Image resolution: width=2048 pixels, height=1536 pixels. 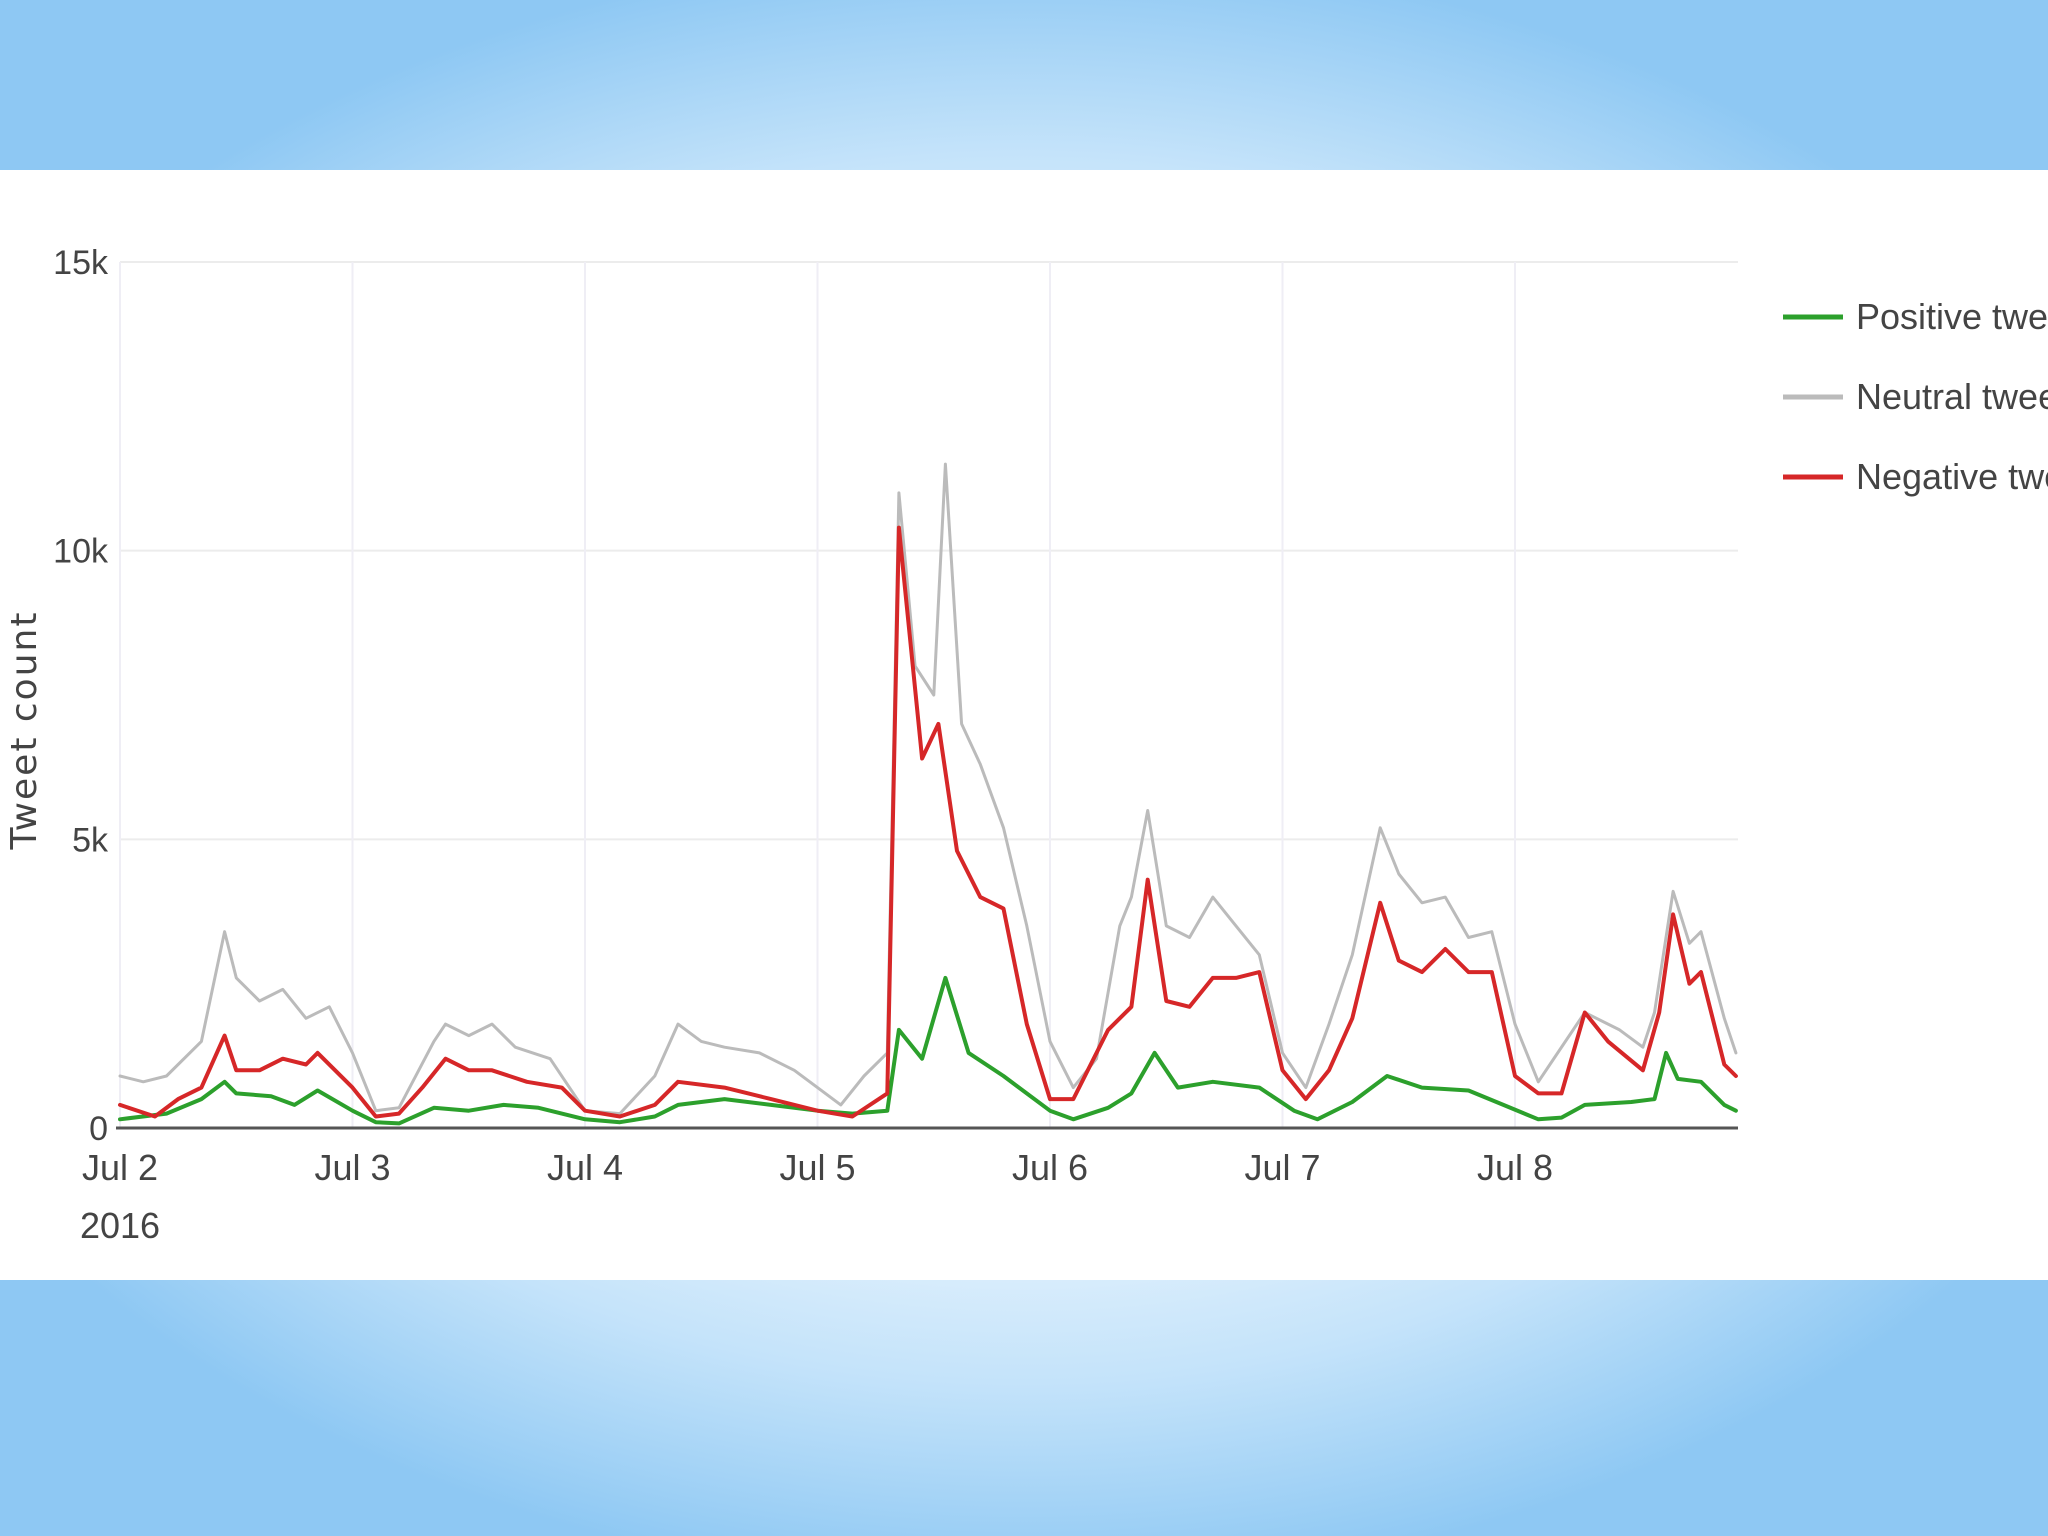 I want to click on x-tick-label: Jul 2, so click(x=120, y=1167).